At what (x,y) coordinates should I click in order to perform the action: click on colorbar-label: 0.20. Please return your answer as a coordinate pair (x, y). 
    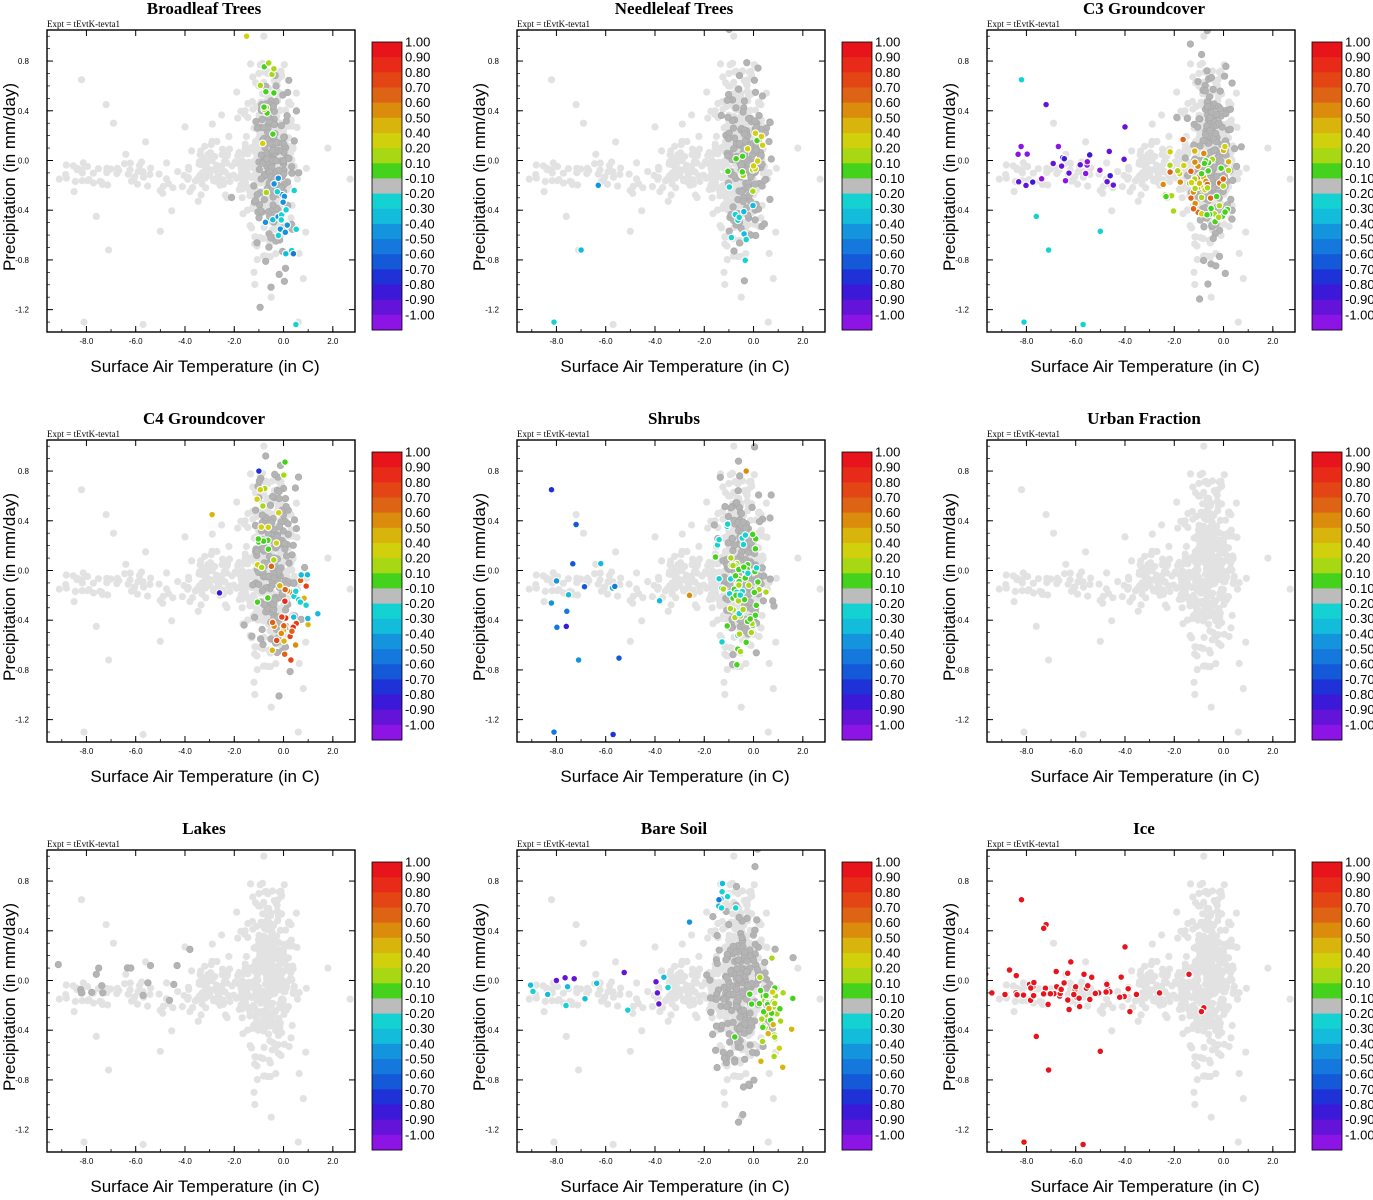
    Looking at the image, I should click on (887, 148).